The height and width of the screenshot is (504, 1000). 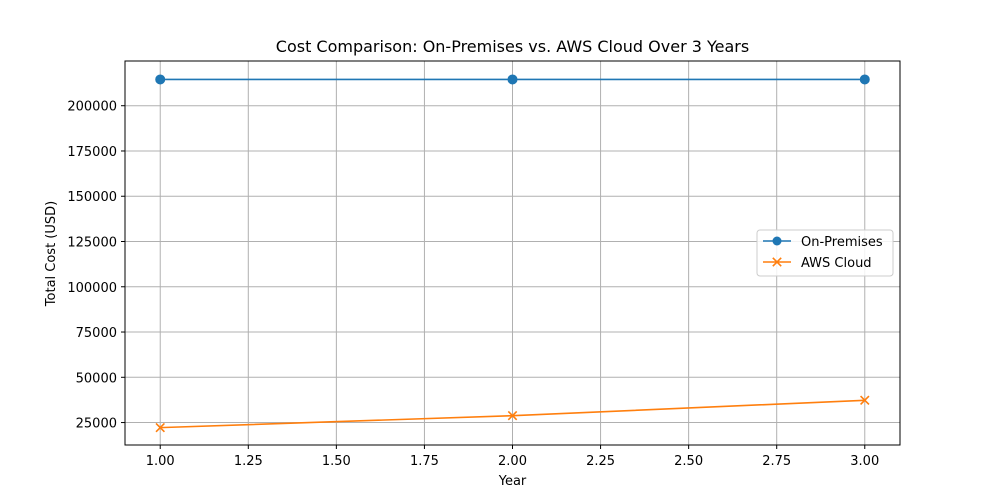 I want to click on x-tick-label: 1.00, so click(x=160, y=461).